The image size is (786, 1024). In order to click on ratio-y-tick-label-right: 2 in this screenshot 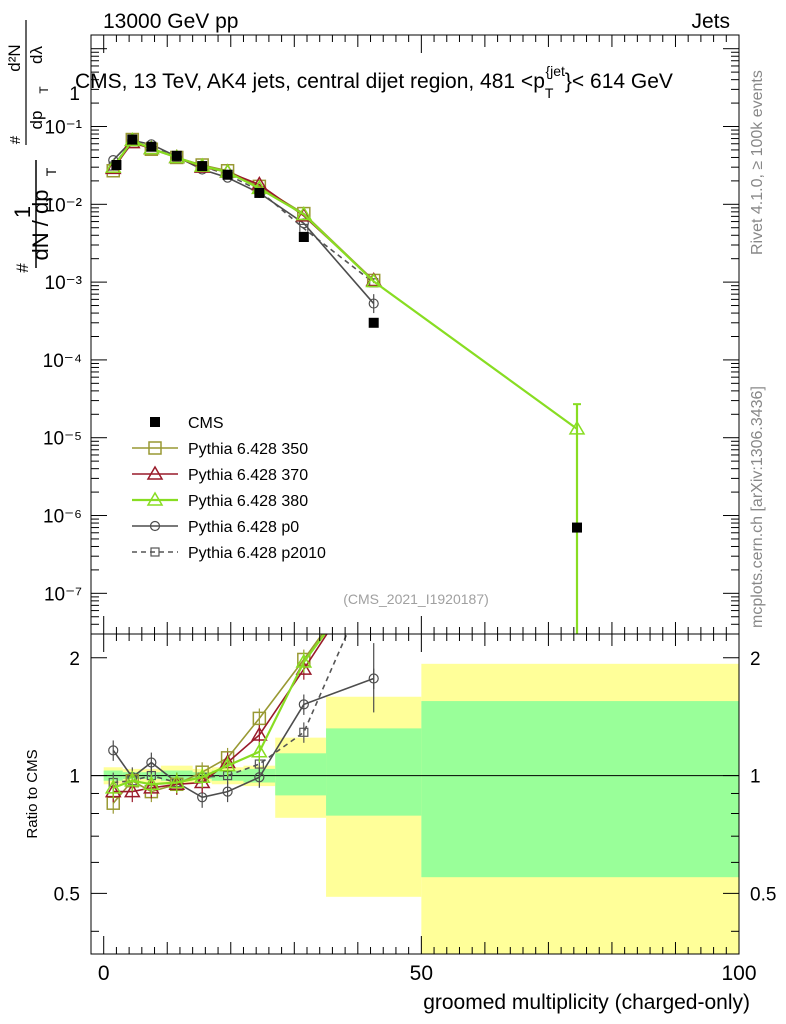, I will do `click(755, 659)`.